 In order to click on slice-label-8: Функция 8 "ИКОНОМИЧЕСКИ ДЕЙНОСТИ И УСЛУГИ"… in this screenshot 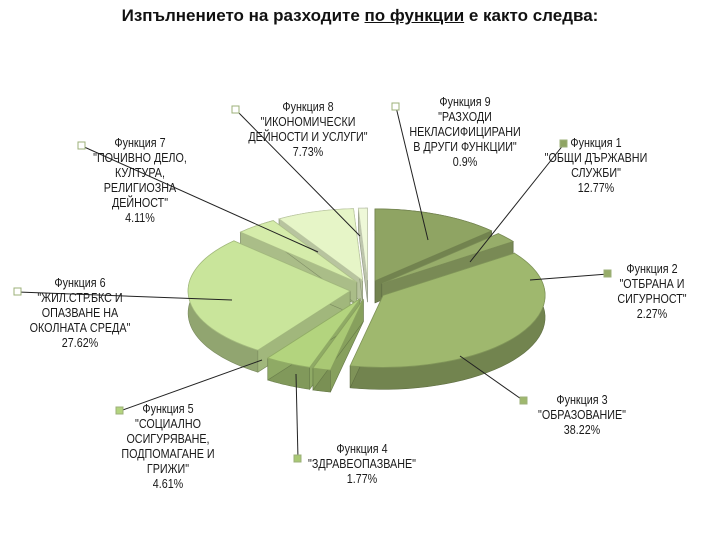, I will do `click(308, 130)`.